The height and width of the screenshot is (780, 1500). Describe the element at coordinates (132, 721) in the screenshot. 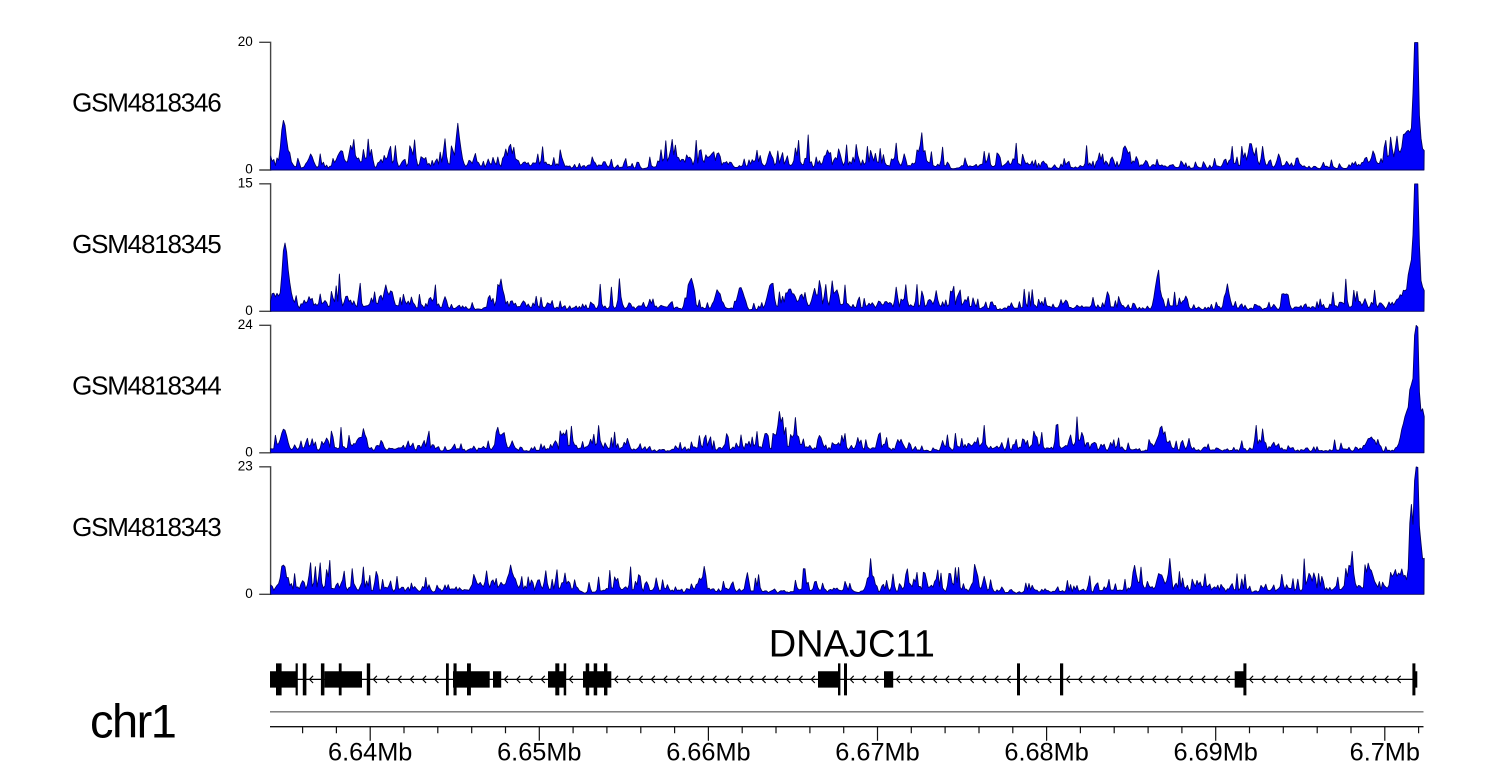

I see `svg-text: chr1` at that location.